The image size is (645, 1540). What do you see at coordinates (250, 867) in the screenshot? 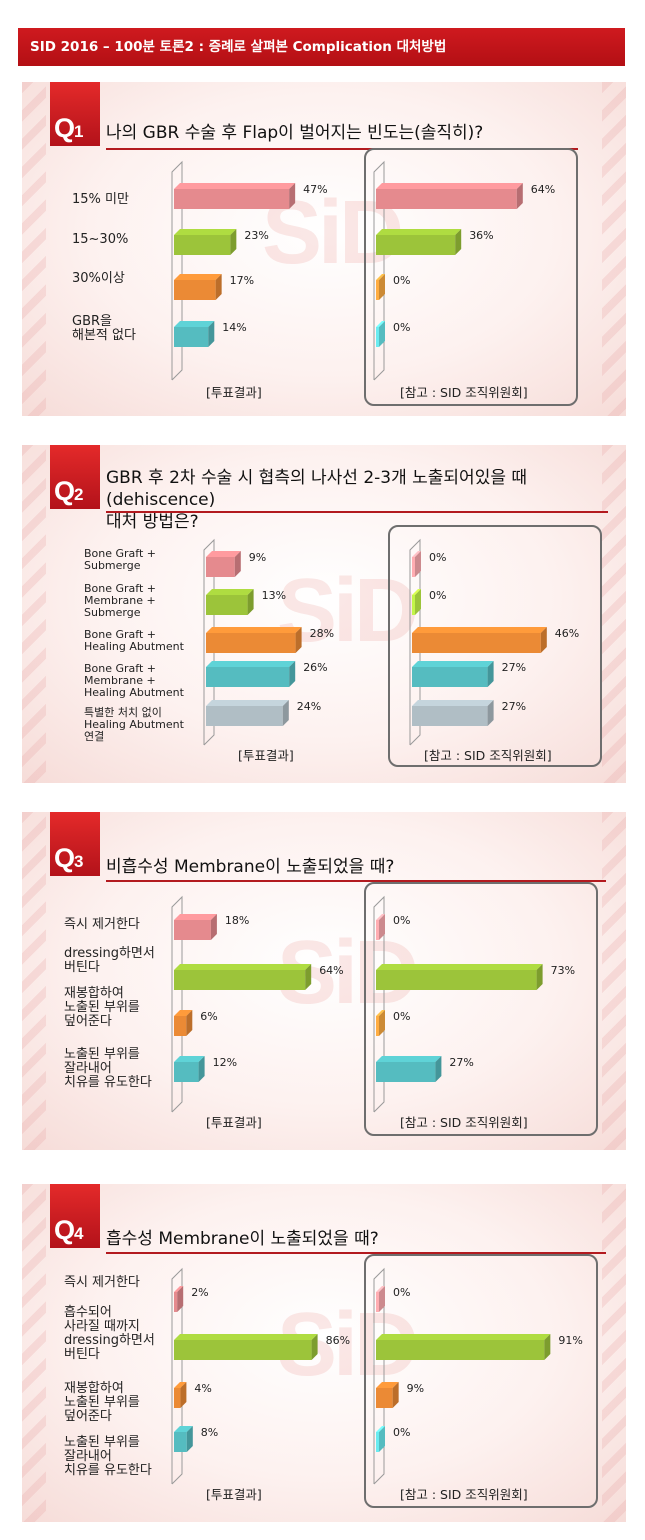
I see `question-title: 비흡수성 Membrane이 노출되었을 때?` at bounding box center [250, 867].